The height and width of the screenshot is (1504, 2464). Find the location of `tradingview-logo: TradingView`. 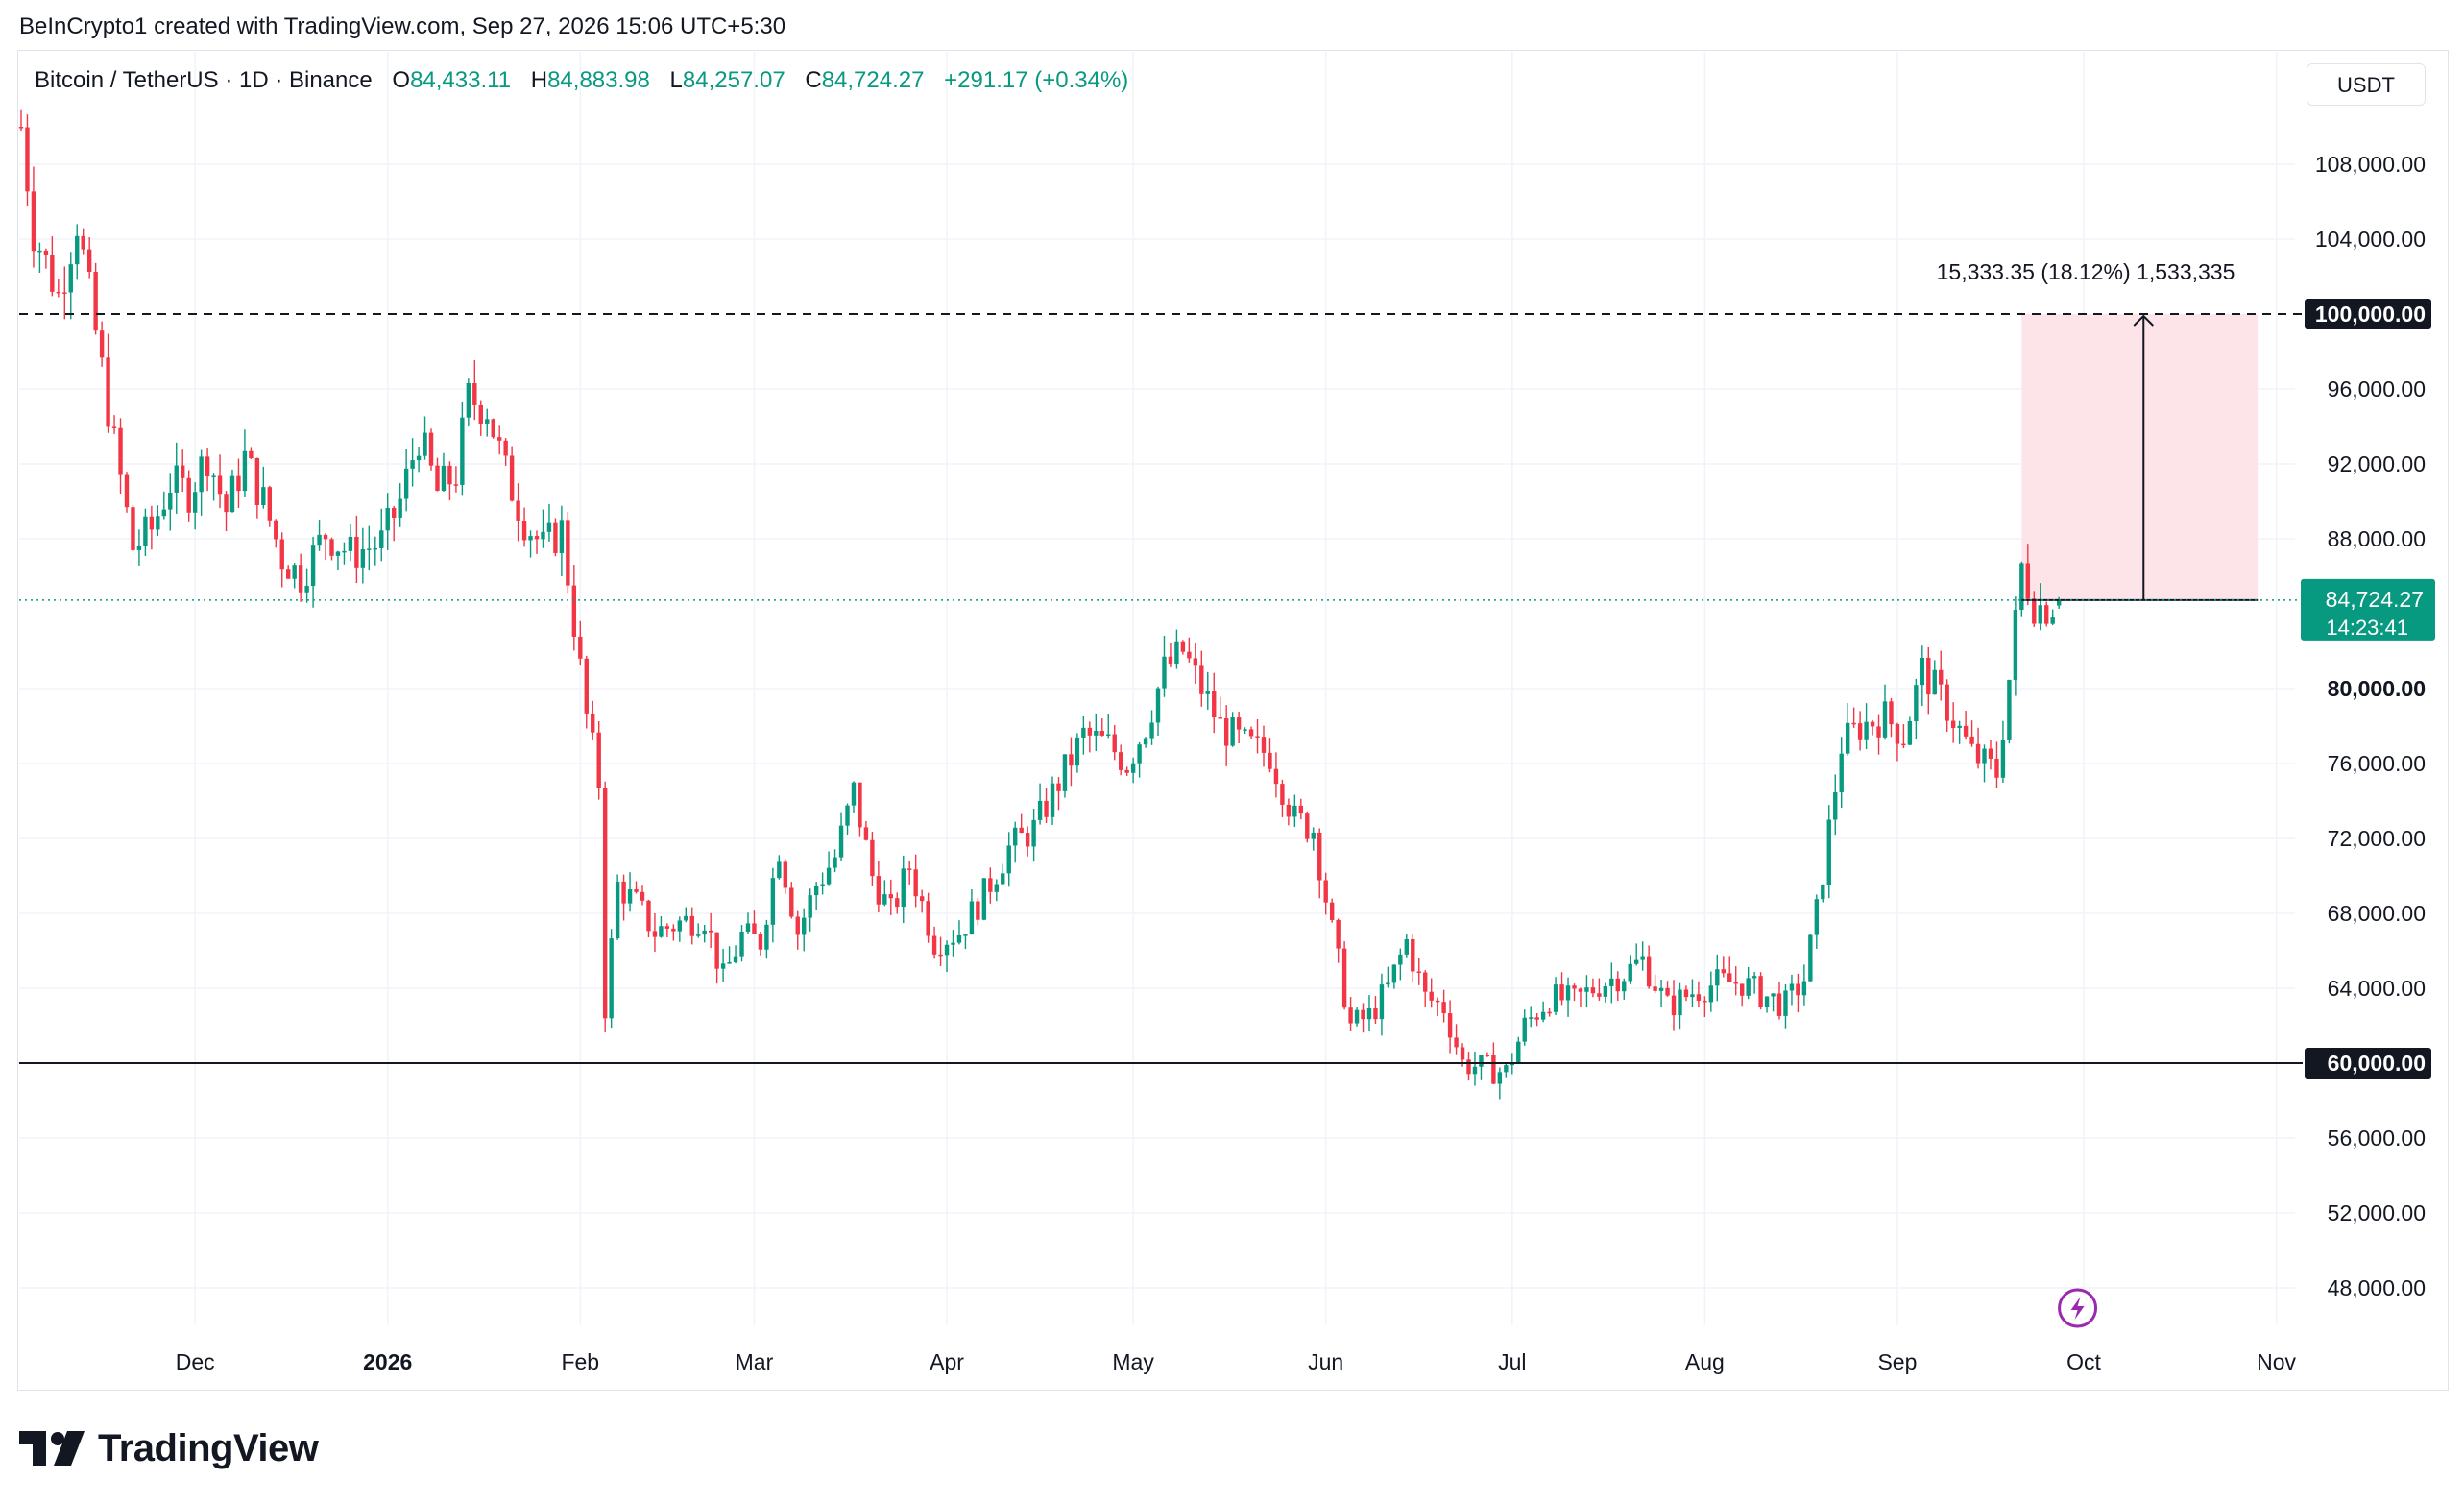

tradingview-logo: TradingView is located at coordinates (169, 1448).